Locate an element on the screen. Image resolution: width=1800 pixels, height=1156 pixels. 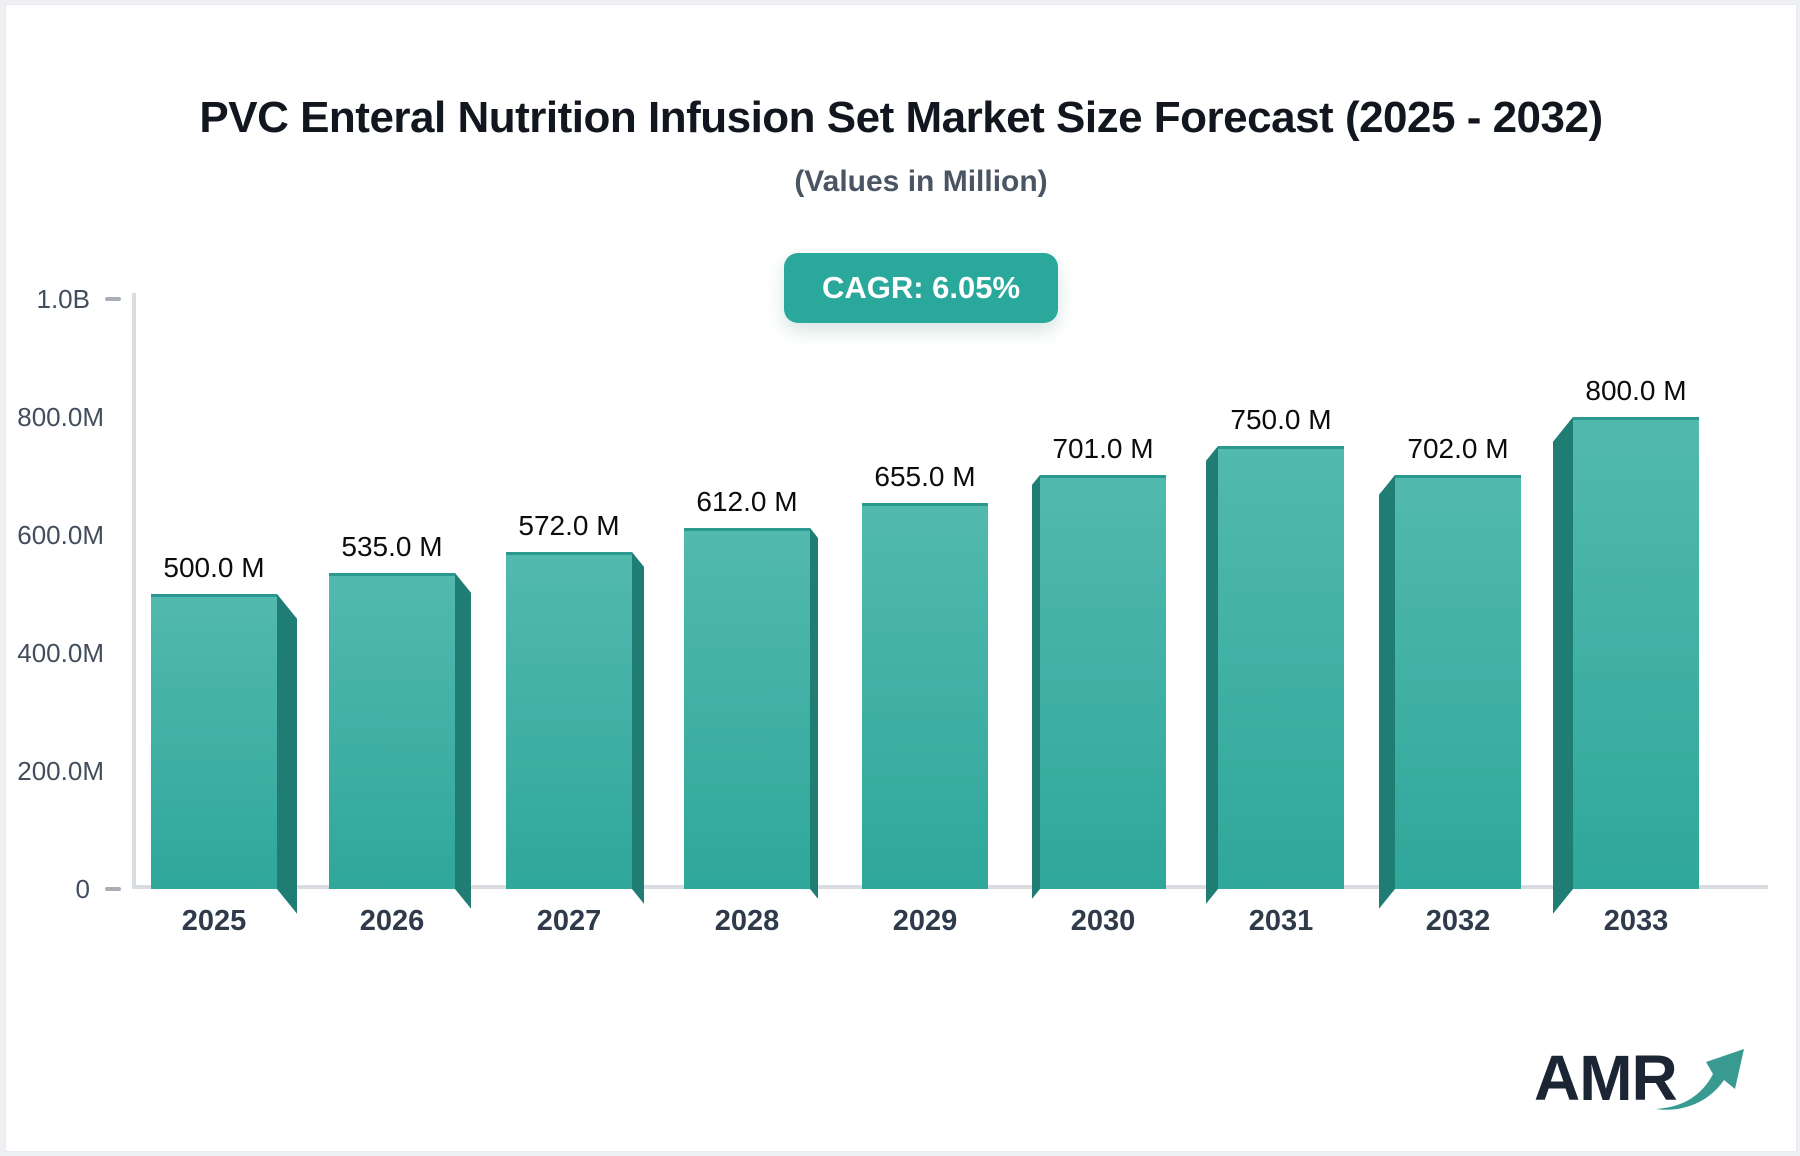
x-tick-label-2025: 2025 is located at coordinates (214, 921).